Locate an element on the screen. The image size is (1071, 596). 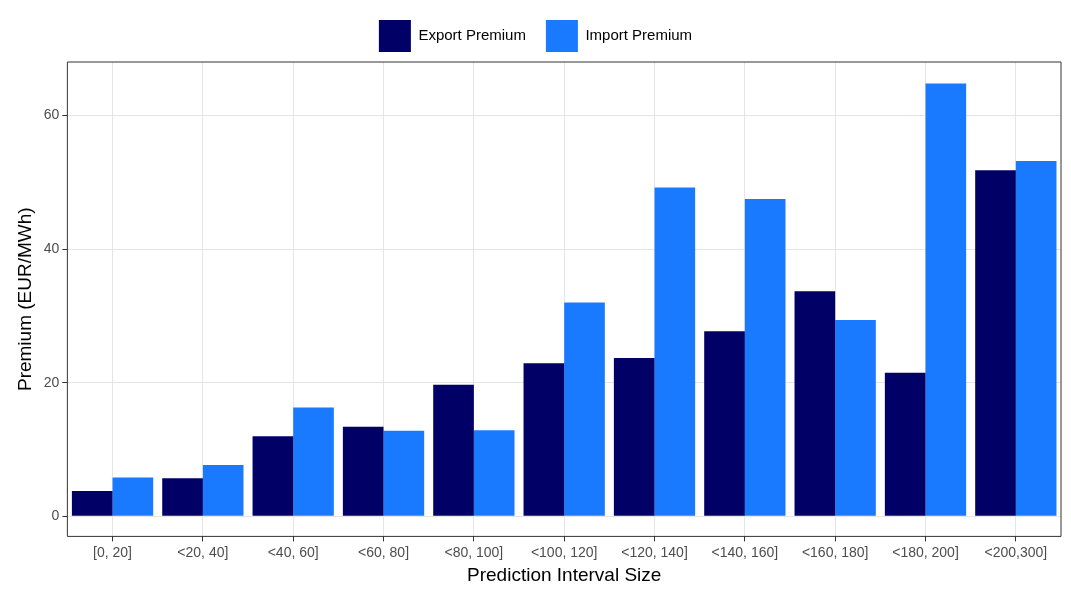
y-axis-title: Premium (EUR/MWh) is located at coordinates (24, 299).